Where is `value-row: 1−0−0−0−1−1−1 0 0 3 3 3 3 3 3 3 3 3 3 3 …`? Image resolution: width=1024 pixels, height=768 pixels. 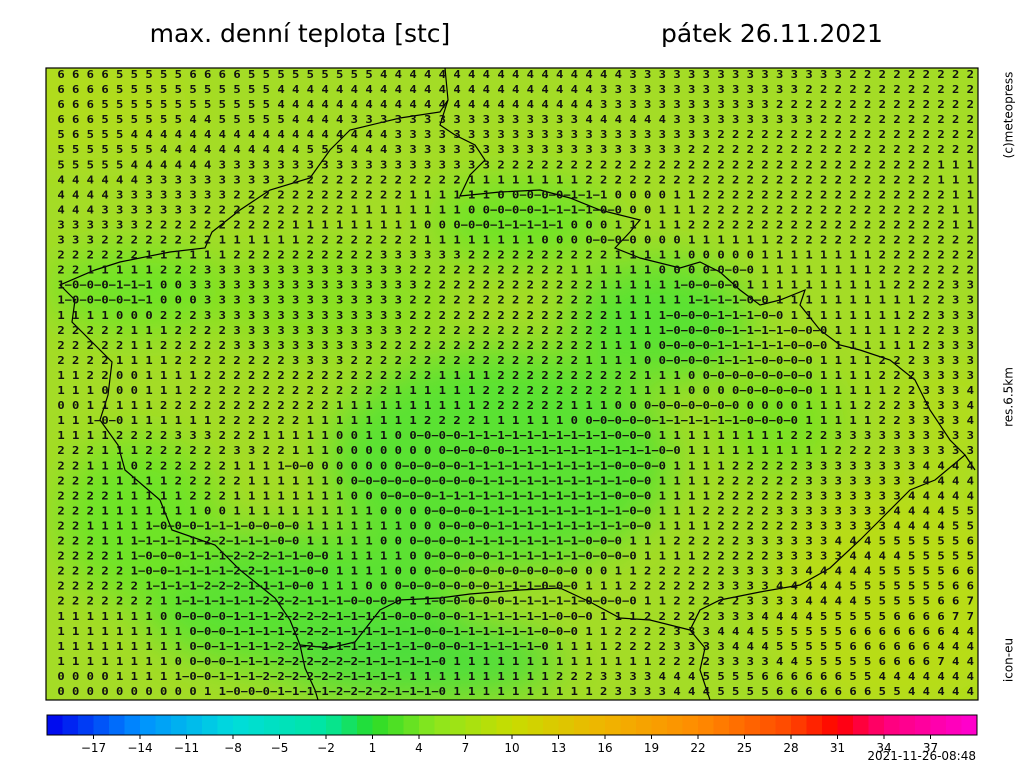 value-row: 1−0−0−0−1−1−1 0 0 3 3 3 3 3 3 3 3 3 3 3 … is located at coordinates (512, 286).